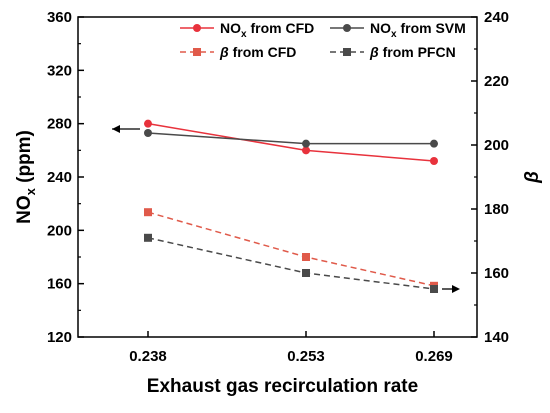 This screenshot has width=550, height=413. I want to click on y-left-tick-label: 360, so click(59, 17).